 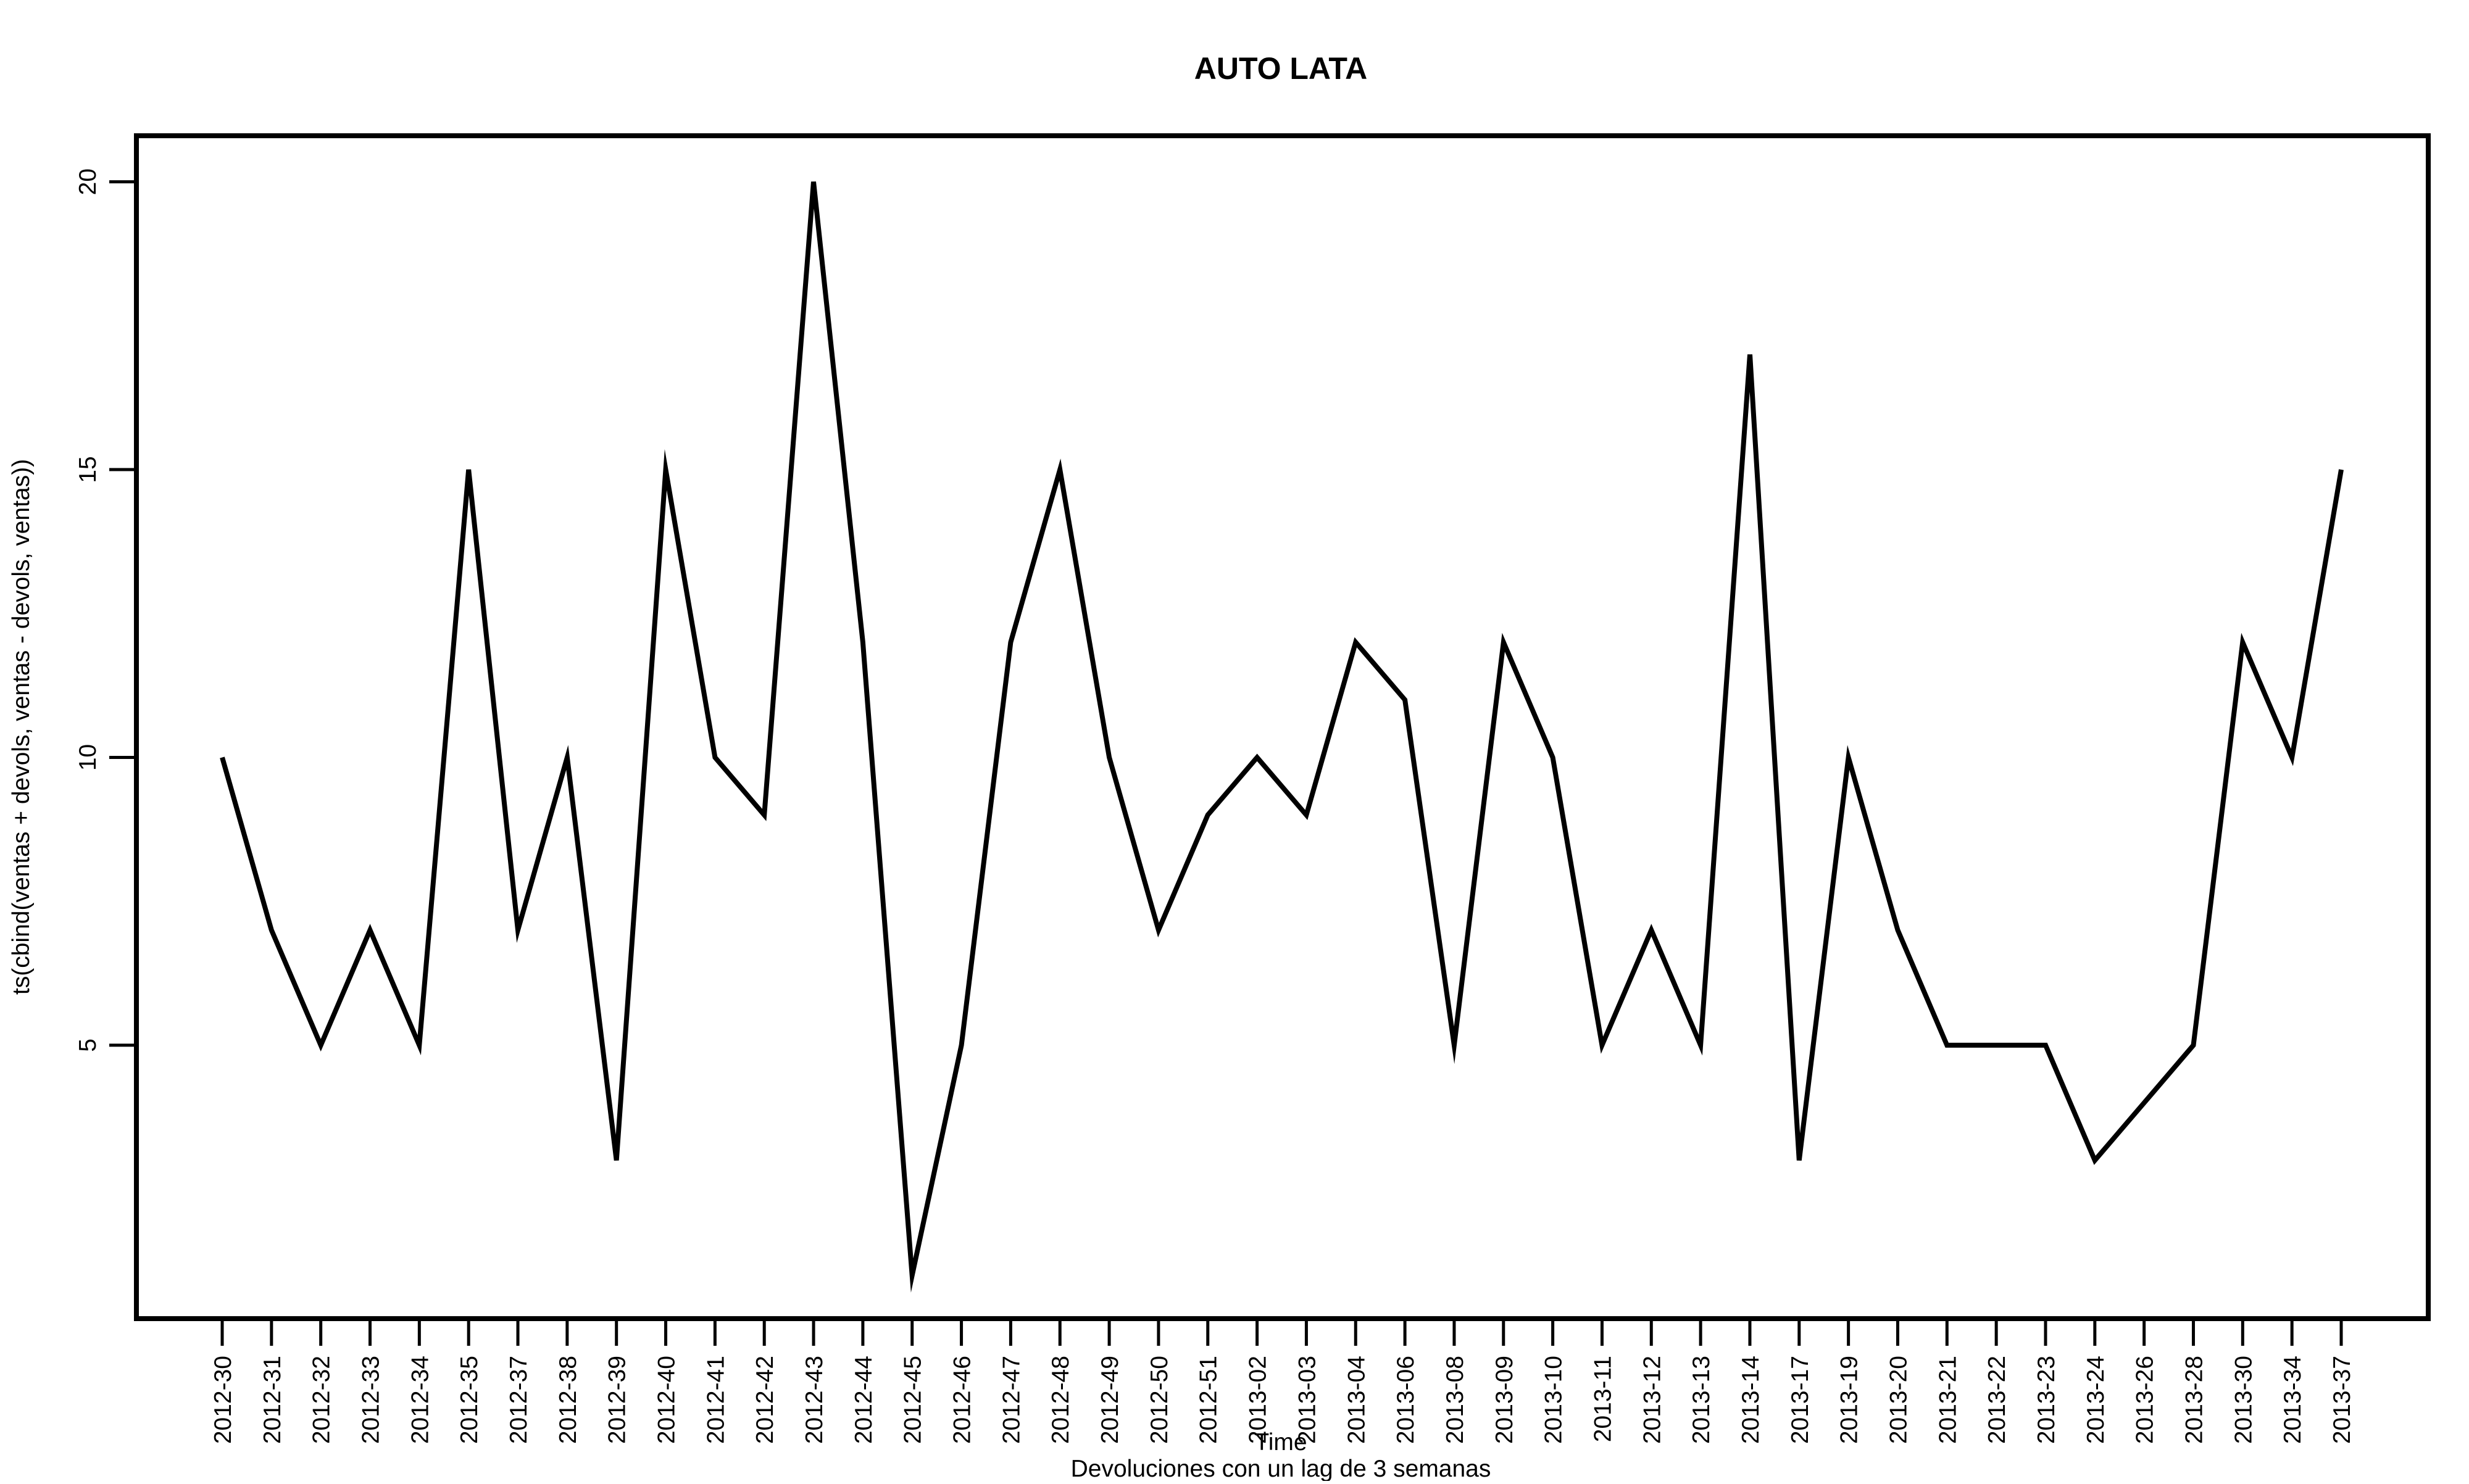 What do you see at coordinates (1554, 1400) in the screenshot?
I see `x-tick-label: 2013-10` at bounding box center [1554, 1400].